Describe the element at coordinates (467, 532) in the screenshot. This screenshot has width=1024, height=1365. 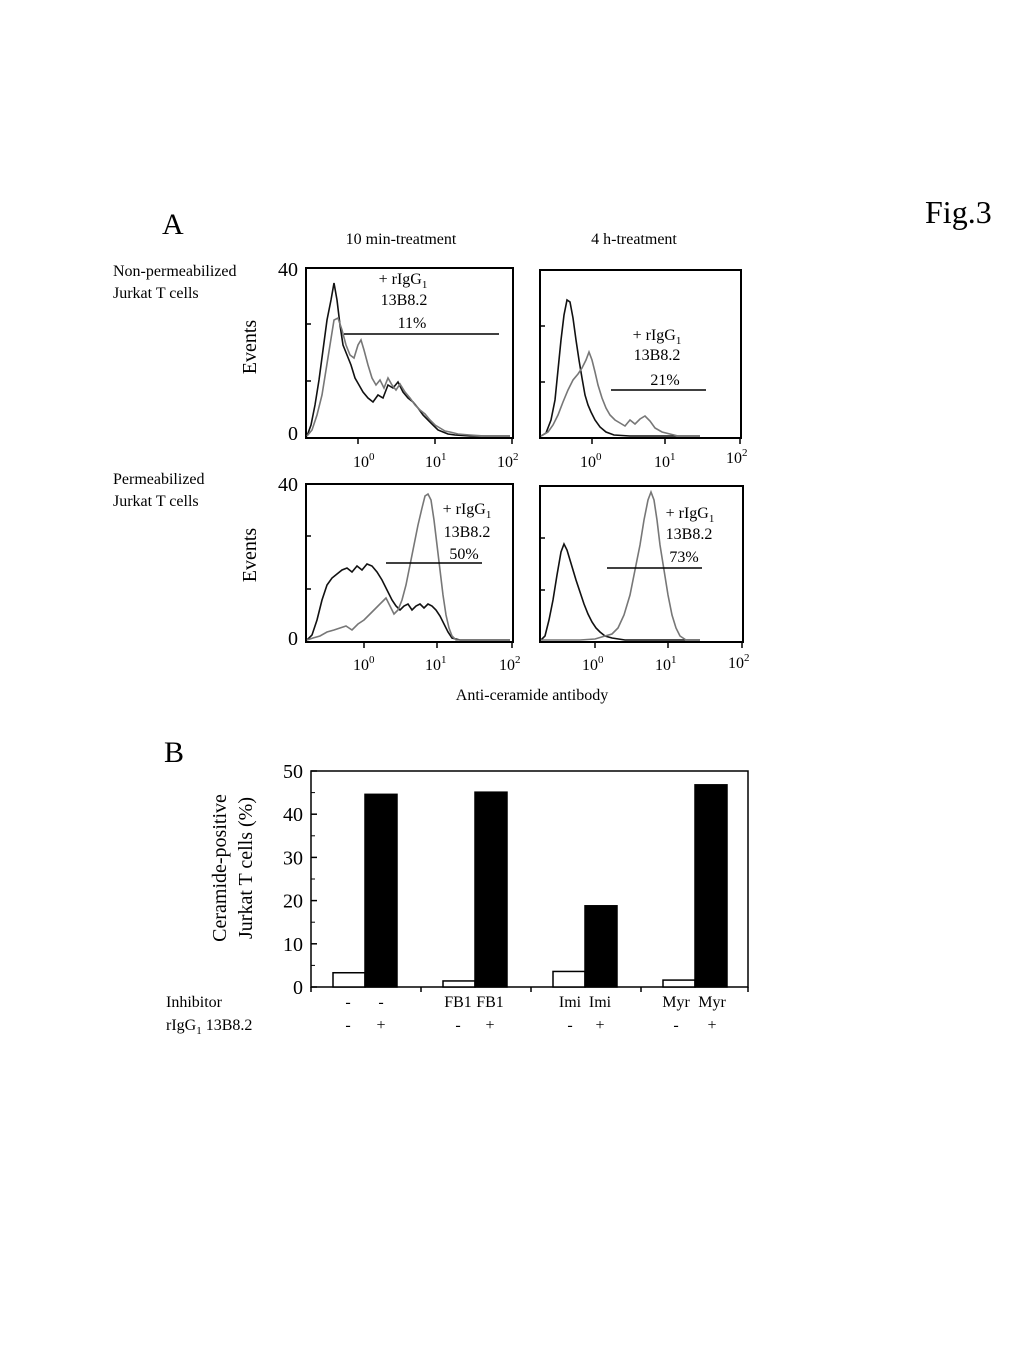
I see `annotation-3-clone: 13B8.2` at that location.